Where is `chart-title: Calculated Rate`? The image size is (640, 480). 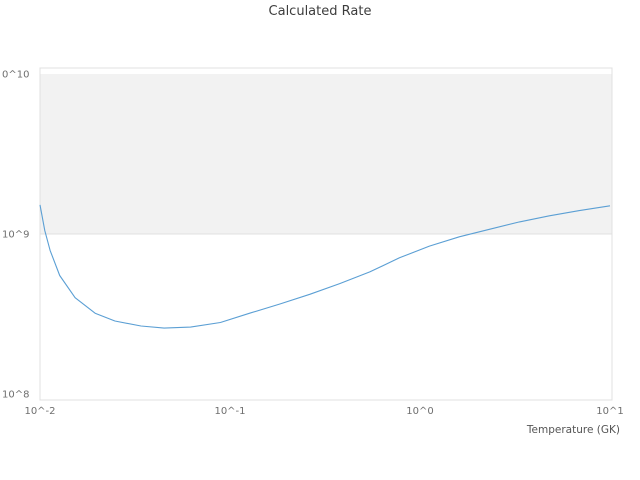 chart-title: Calculated Rate is located at coordinates (320, 11).